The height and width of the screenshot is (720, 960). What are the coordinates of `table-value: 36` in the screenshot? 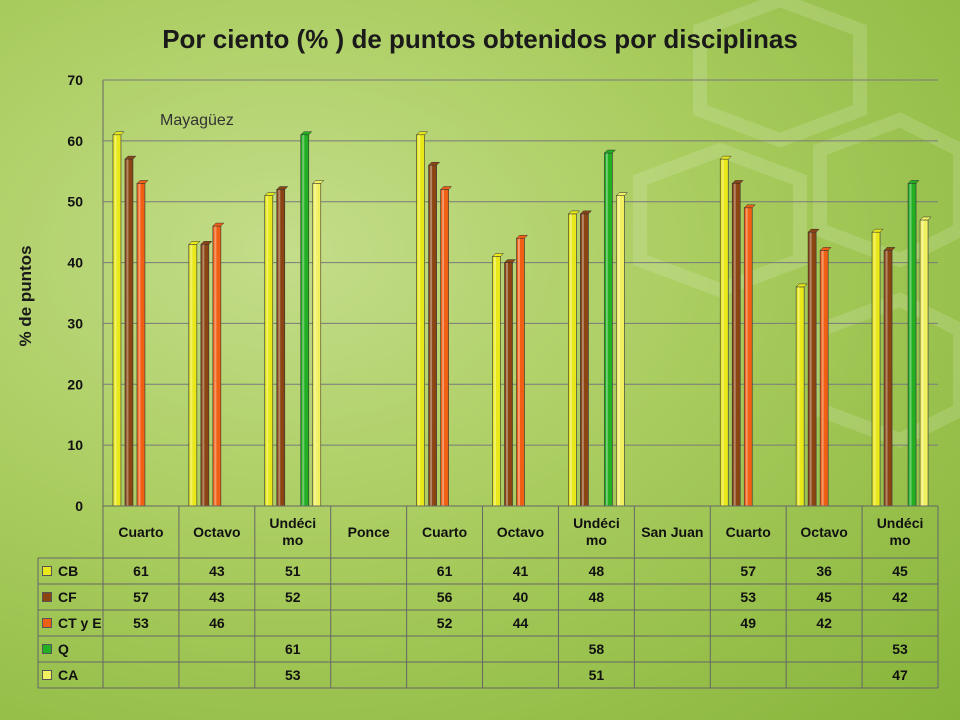 It's located at (824, 571).